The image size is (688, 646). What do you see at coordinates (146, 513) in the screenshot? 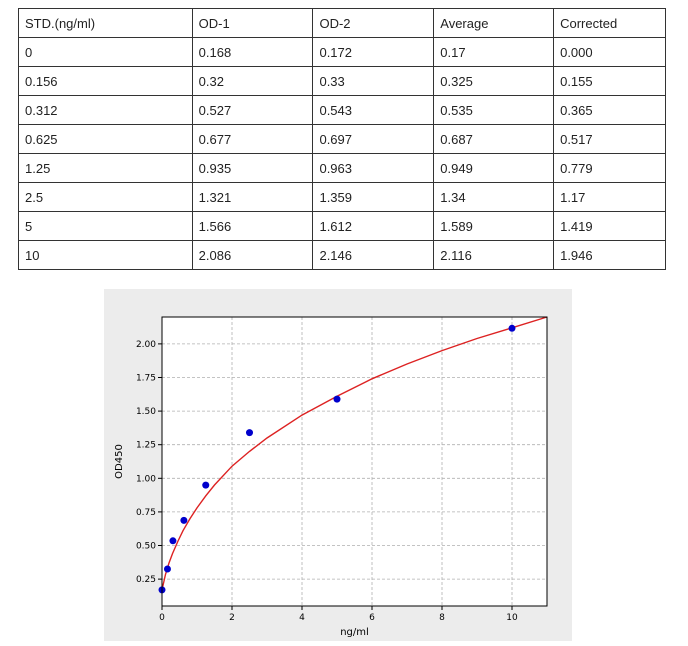
I see `y-tick-label: 0.75` at bounding box center [146, 513].